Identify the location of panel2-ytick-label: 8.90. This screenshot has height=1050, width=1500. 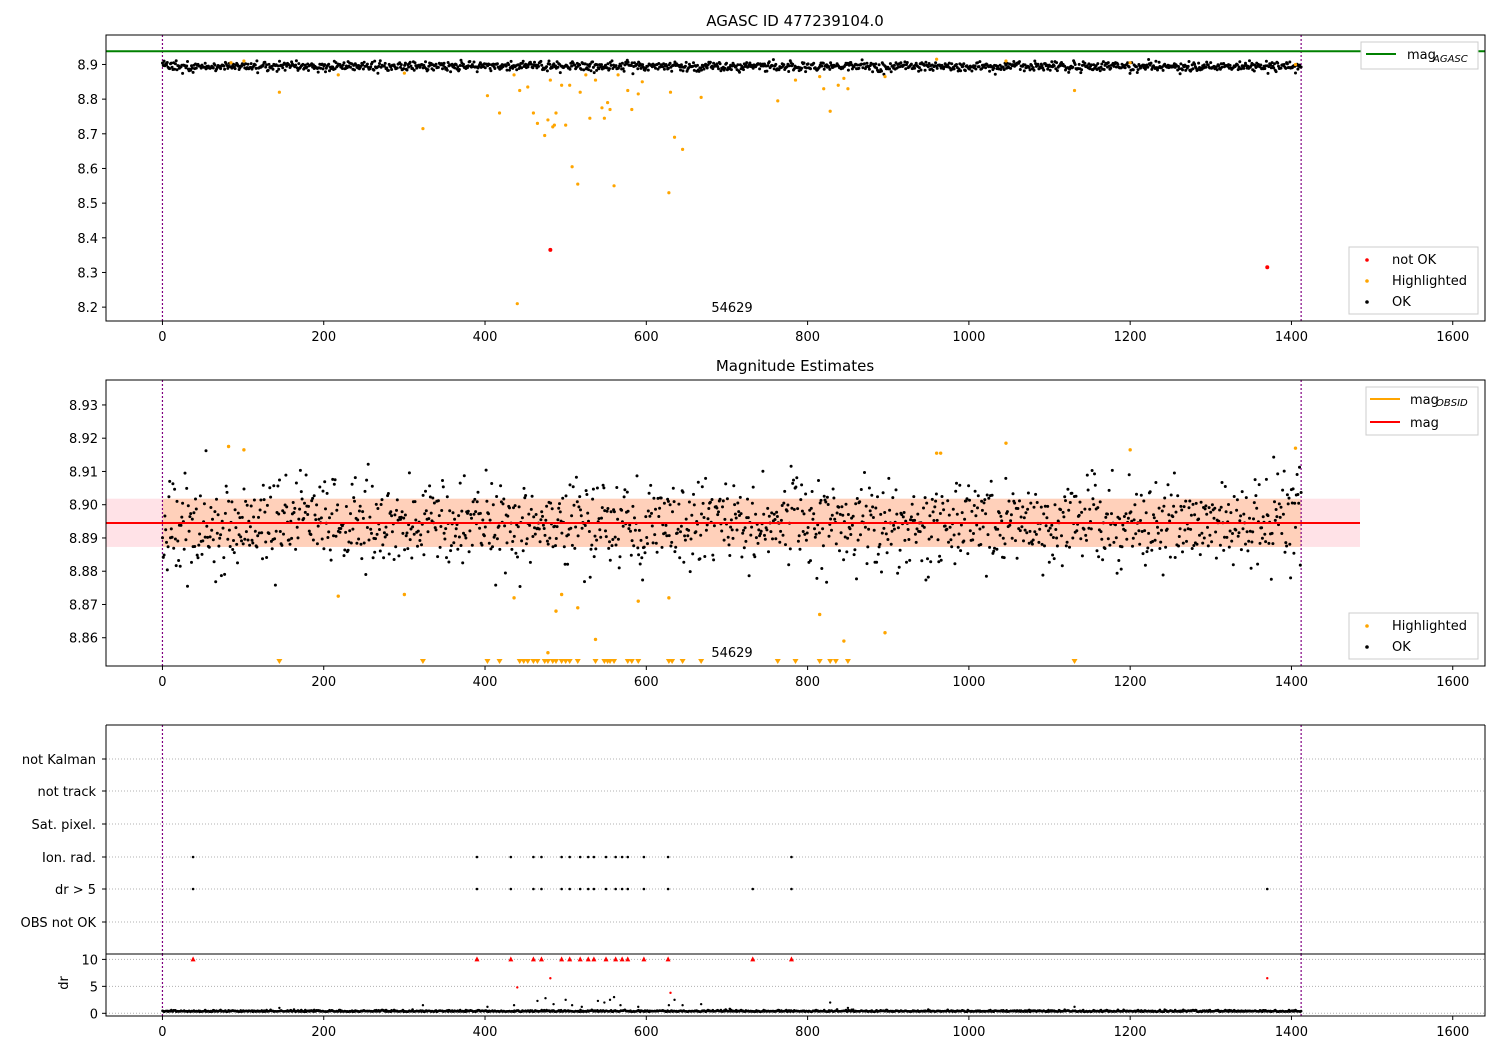
(83, 506).